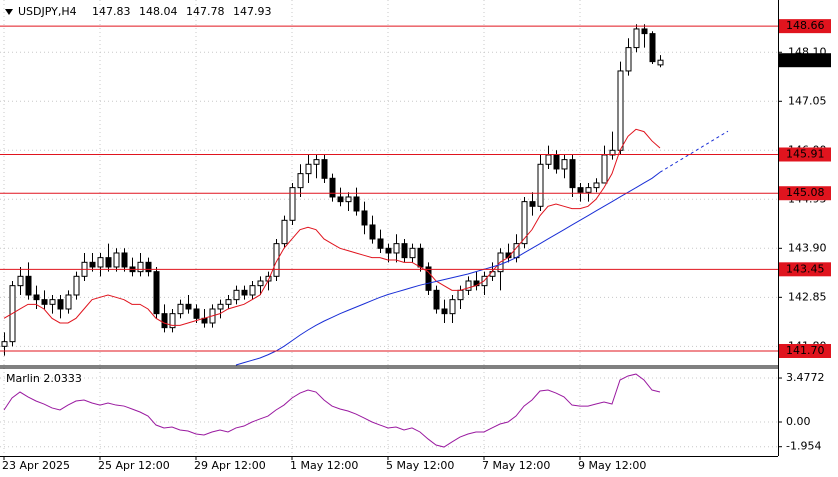  I want to click on x-tick-label: 23 Apr 2025, so click(36, 465).